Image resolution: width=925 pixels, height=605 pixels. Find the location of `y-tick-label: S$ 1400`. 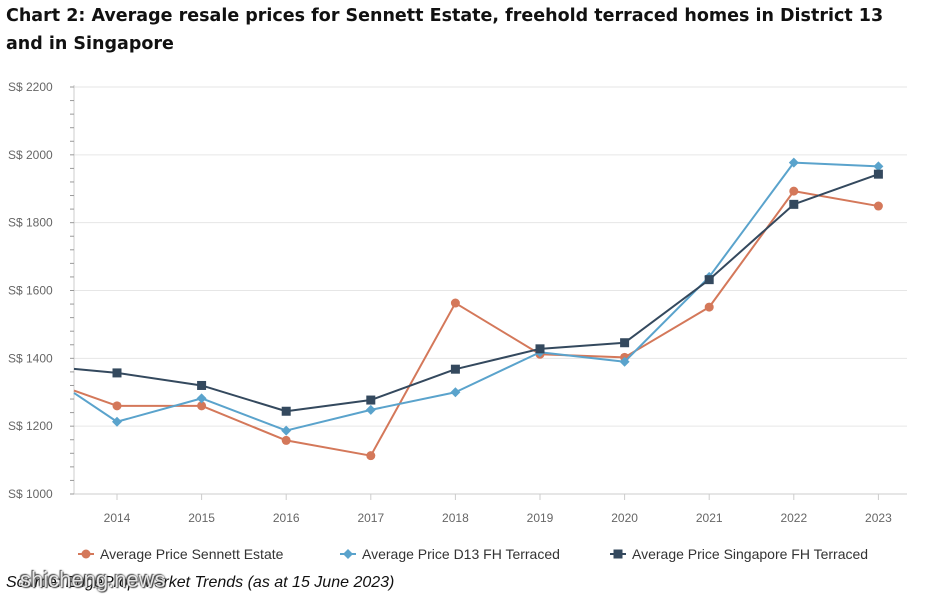

y-tick-label: S$ 1400 is located at coordinates (30, 358).